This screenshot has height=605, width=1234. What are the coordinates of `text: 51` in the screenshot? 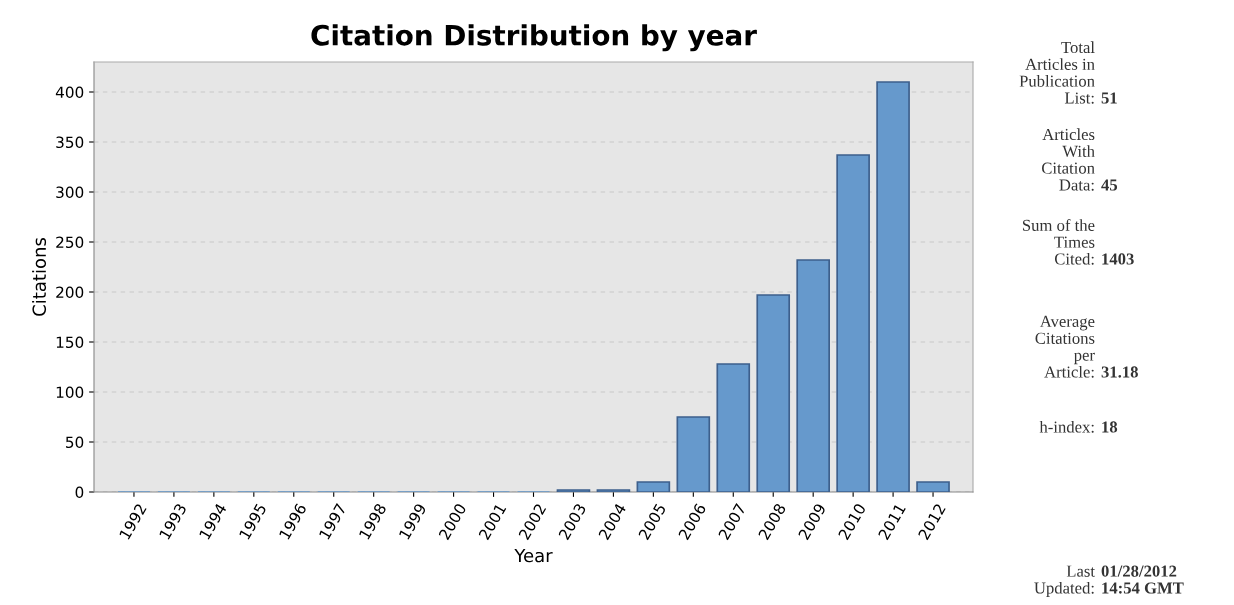 It's located at (1109, 98).